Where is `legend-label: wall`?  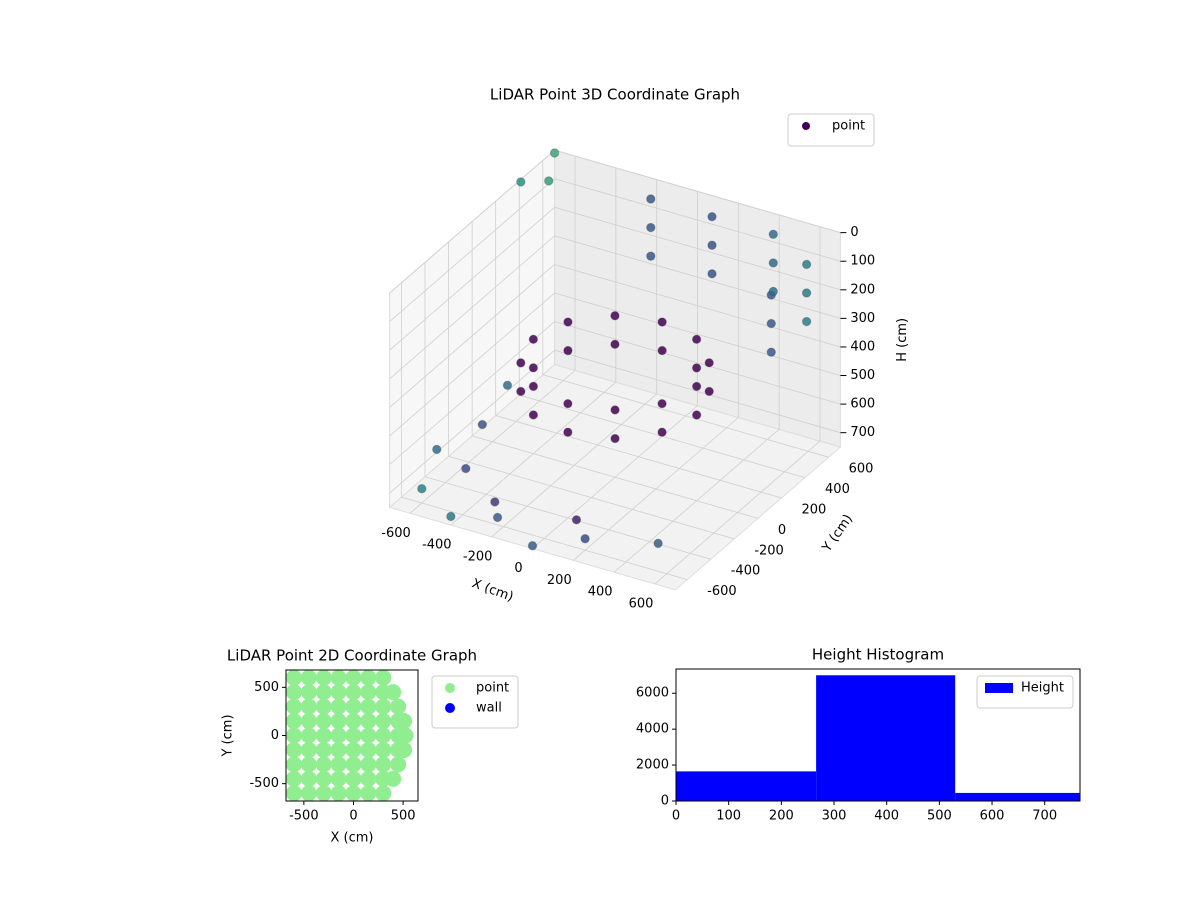 legend-label: wall is located at coordinates (489, 708).